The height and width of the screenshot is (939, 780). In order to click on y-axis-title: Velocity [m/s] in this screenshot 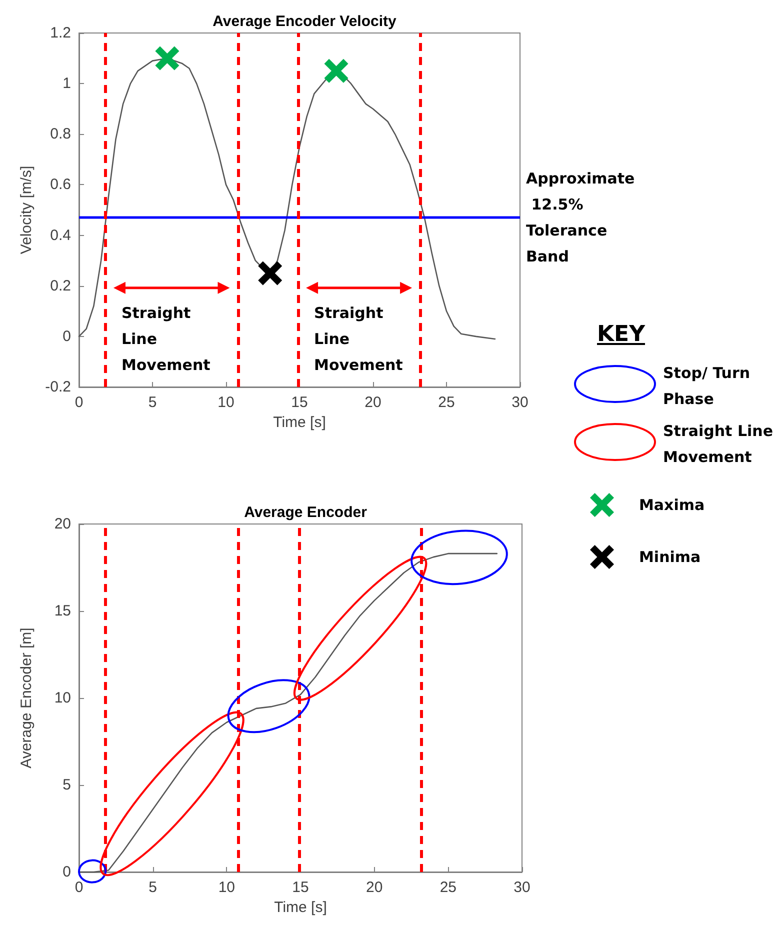, I will do `click(26, 210)`.